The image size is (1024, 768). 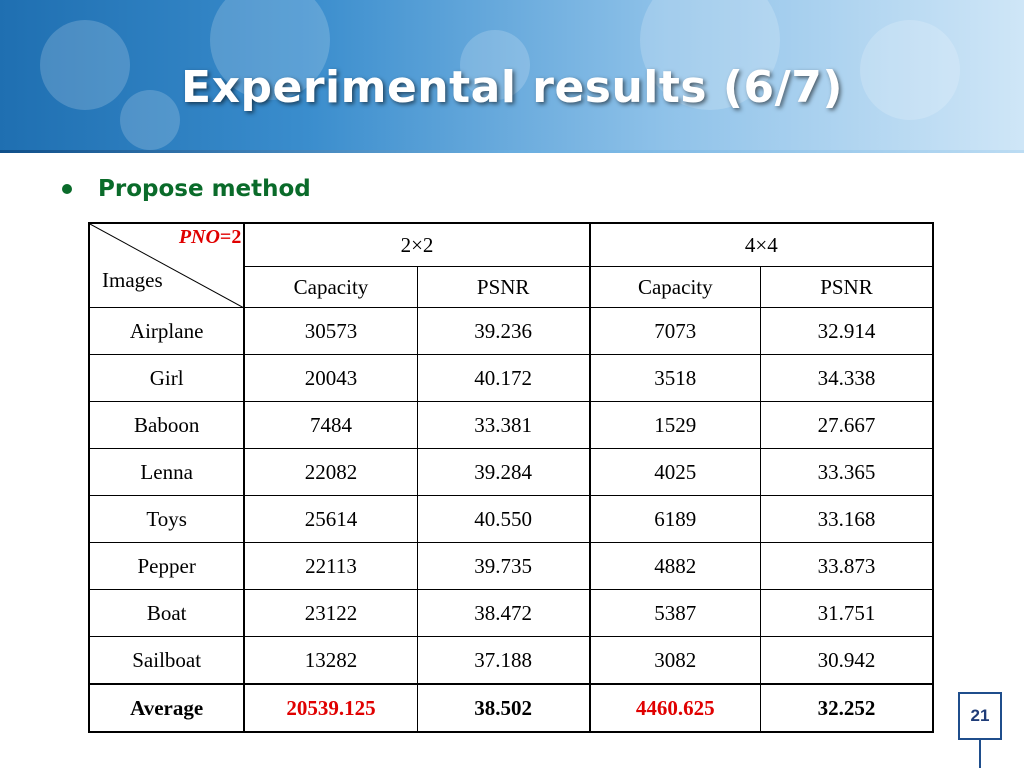 I want to click on cell-psnr-2x2: 38.472, so click(x=503, y=613).